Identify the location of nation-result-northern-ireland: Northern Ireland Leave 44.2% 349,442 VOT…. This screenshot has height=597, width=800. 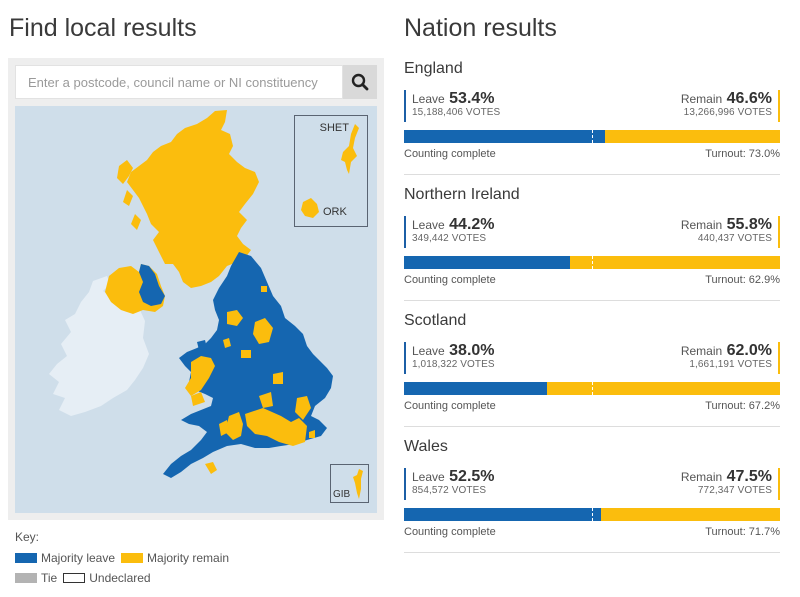
(592, 243).